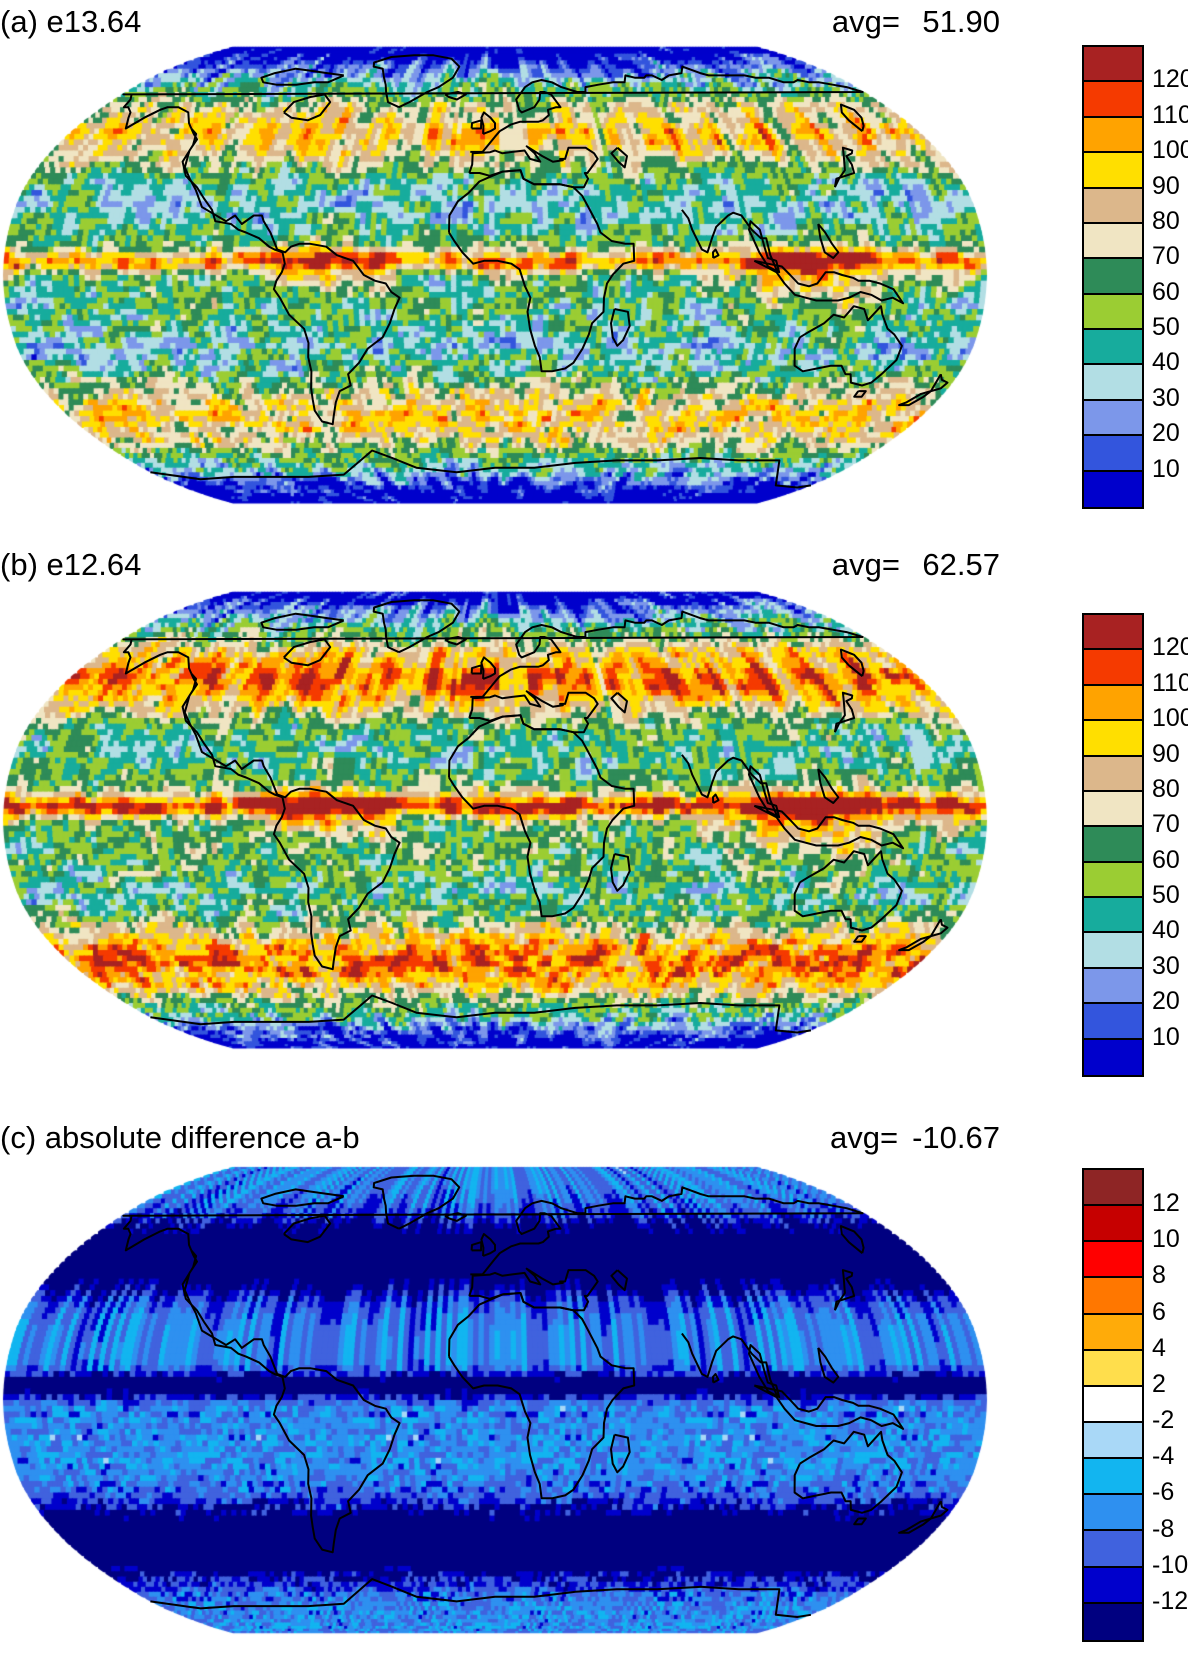 Image resolution: width=1188 pixels, height=1677 pixels. What do you see at coordinates (961, 564) in the screenshot?
I see `panel-b-avg-value: 62.57` at bounding box center [961, 564].